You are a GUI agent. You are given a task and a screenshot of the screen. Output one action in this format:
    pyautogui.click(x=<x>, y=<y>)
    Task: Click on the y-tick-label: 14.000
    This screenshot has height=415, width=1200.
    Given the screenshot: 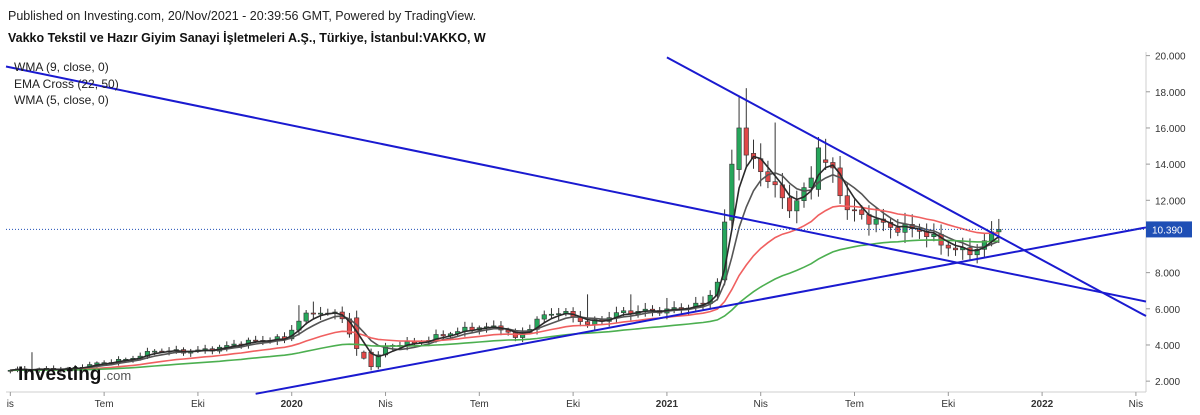 What is the action you would take?
    pyautogui.click(x=1170, y=165)
    